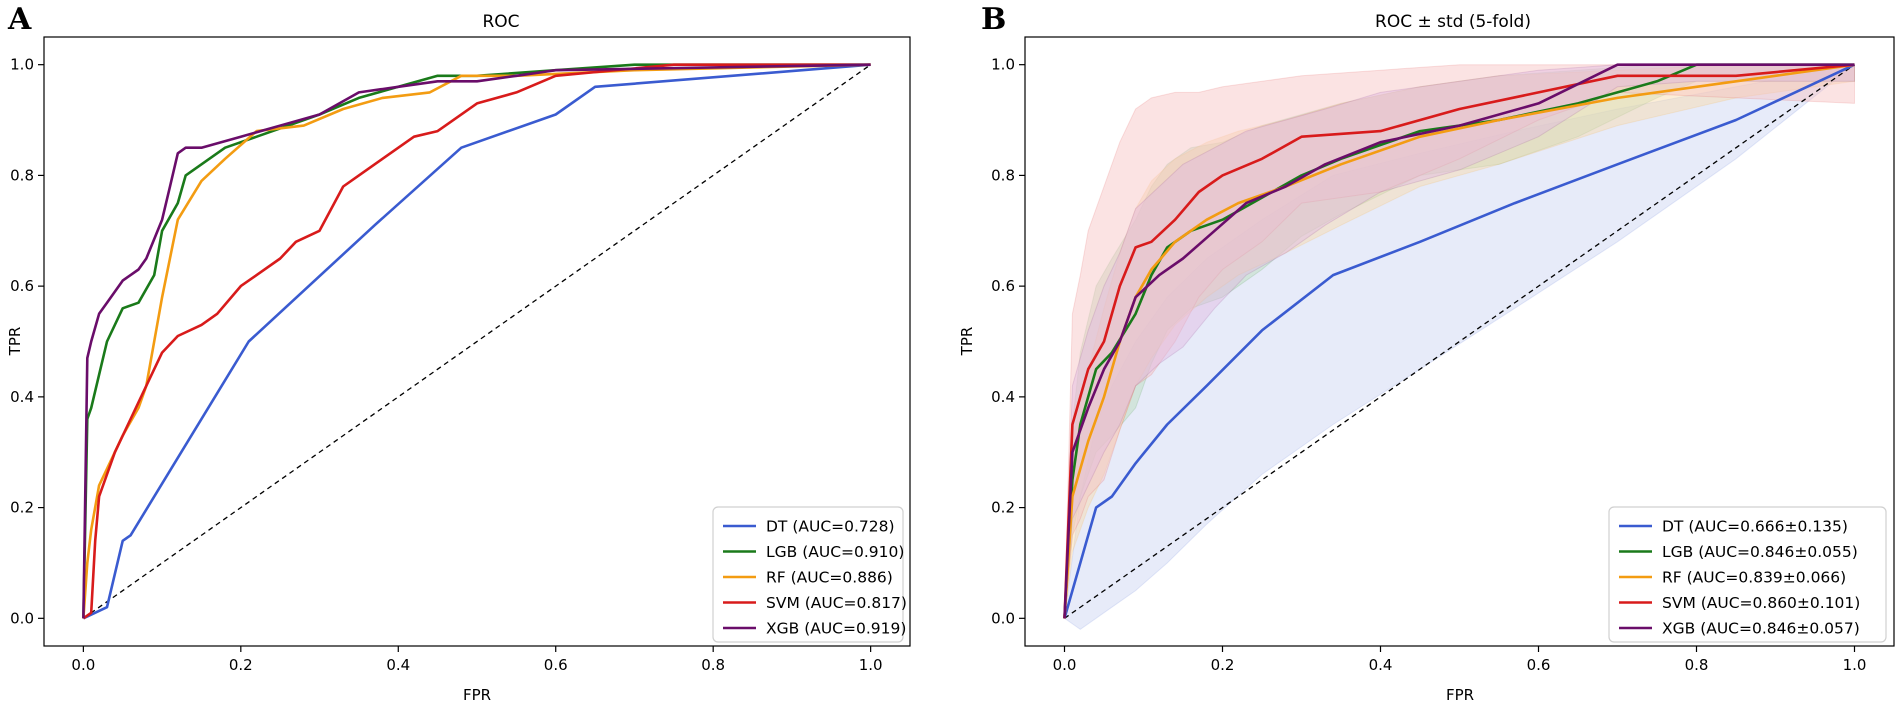 Image resolution: width=1902 pixels, height=707 pixels. I want to click on legend-box-a, so click(808, 574).